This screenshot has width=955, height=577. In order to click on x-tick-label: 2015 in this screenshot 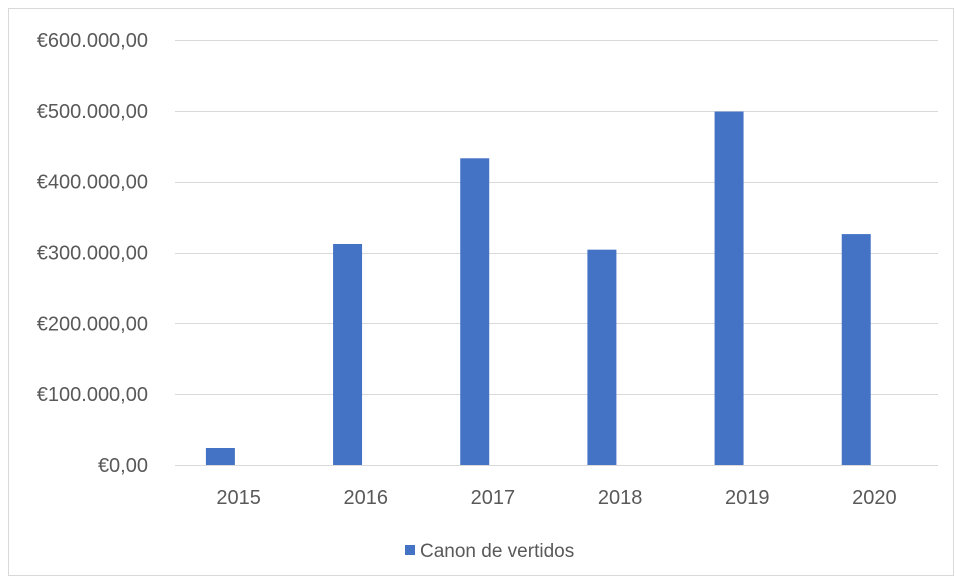, I will do `click(238, 498)`.